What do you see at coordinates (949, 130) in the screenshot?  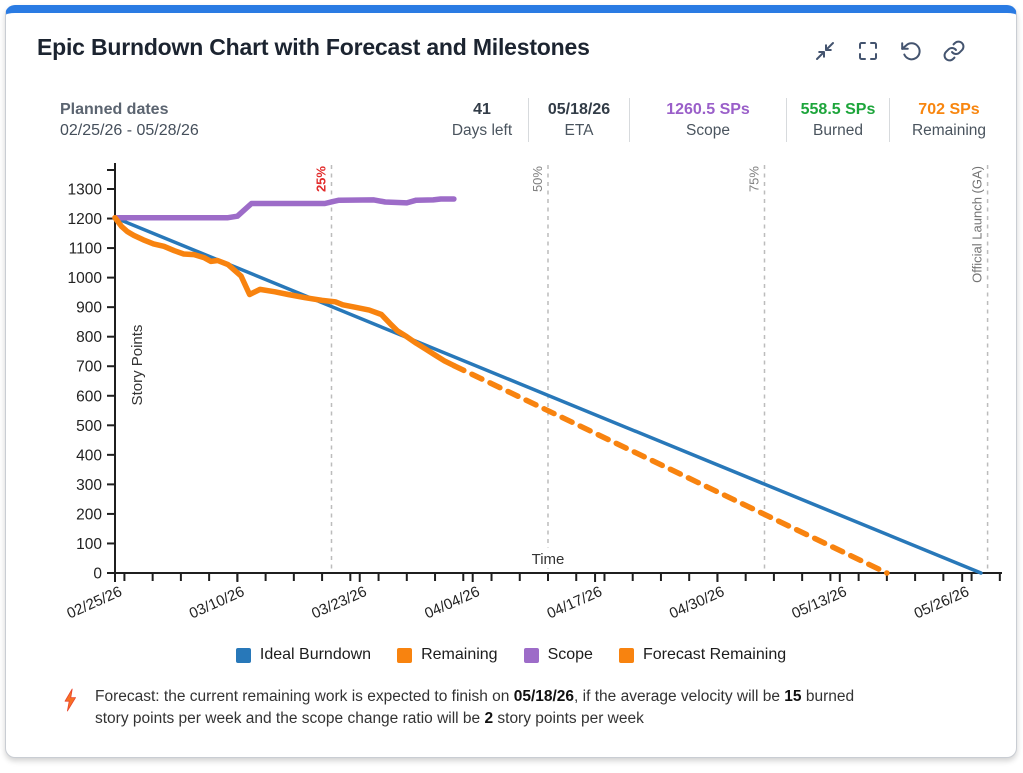 I see `stat-remaining-label: Remaining` at bounding box center [949, 130].